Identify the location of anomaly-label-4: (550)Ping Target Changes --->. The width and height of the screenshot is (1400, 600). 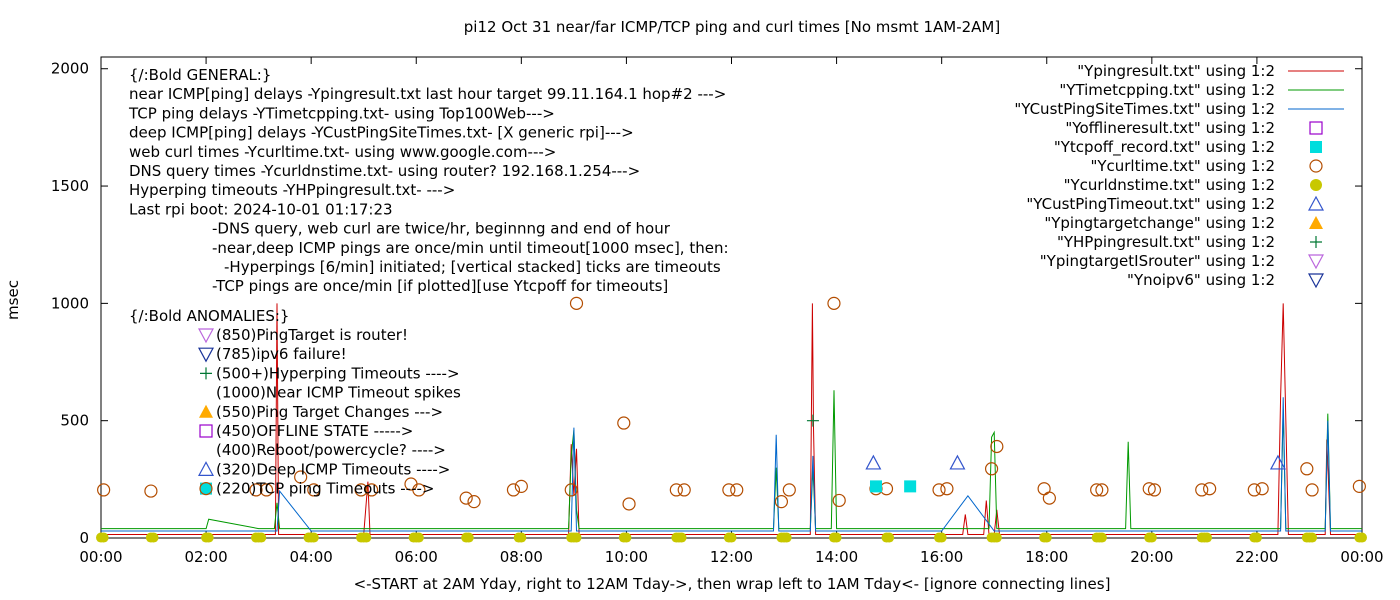
(329, 412).